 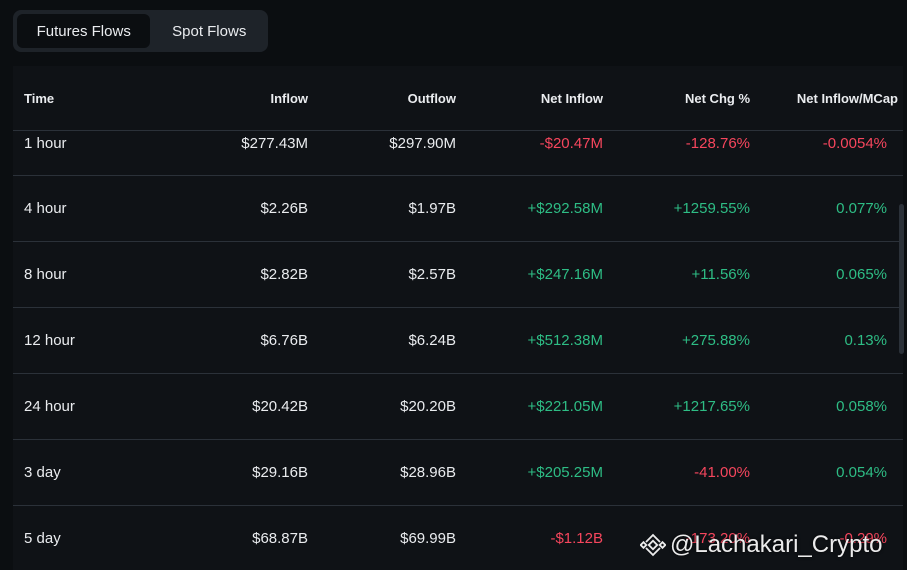 What do you see at coordinates (284, 274) in the screenshot?
I see `cell-inflow: $2.82B` at bounding box center [284, 274].